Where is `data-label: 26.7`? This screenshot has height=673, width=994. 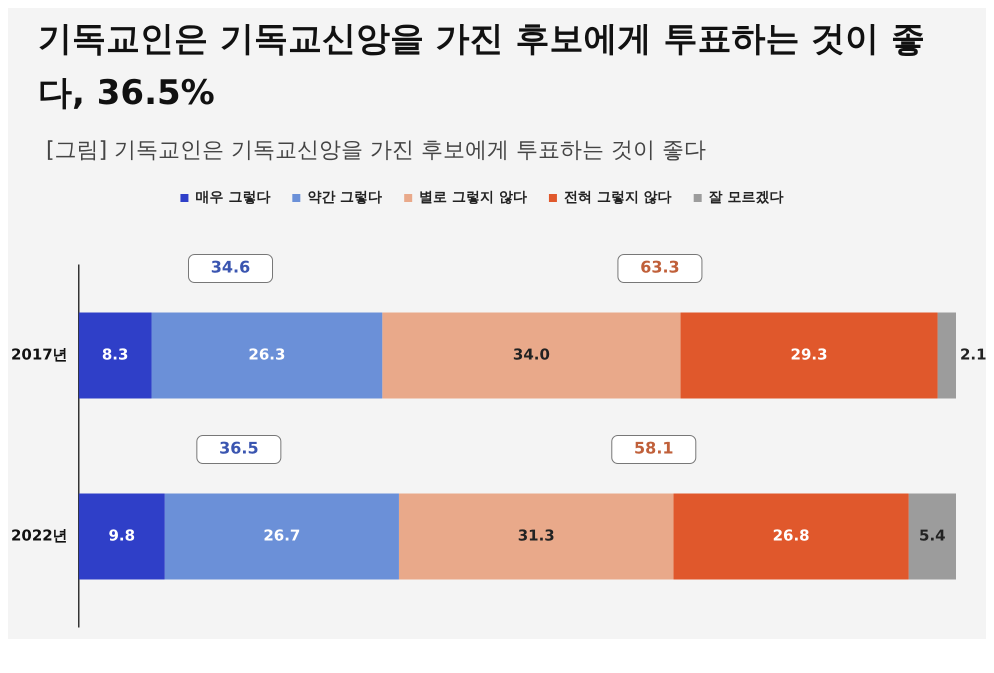 data-label: 26.7 is located at coordinates (281, 535).